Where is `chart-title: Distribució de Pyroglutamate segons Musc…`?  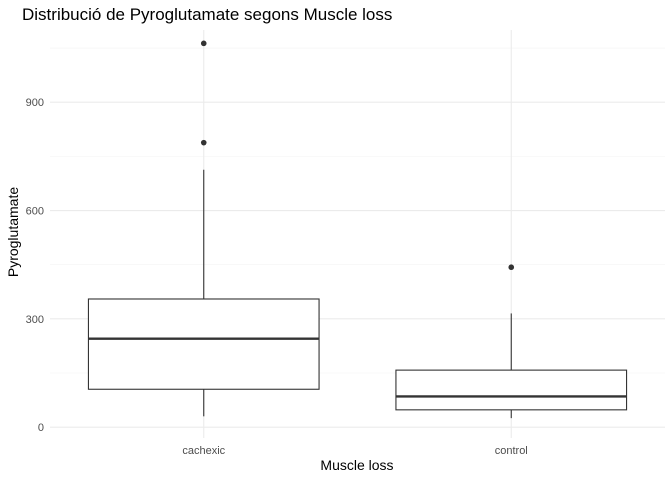
chart-title: Distribució de Pyroglutamate segons Musc… is located at coordinates (207, 14).